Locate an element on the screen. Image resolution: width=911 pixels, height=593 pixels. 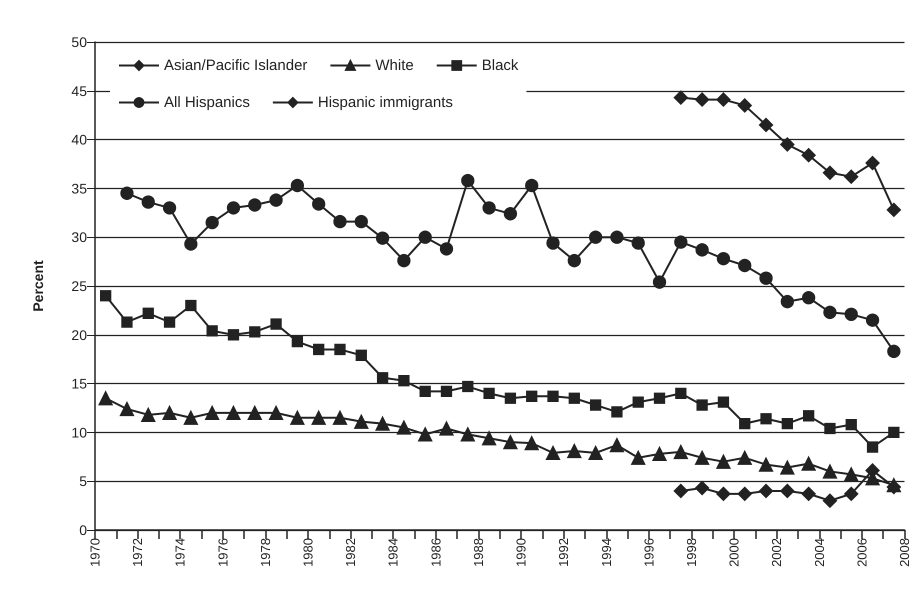
y-tick-label: 15 is located at coordinates (79, 384).